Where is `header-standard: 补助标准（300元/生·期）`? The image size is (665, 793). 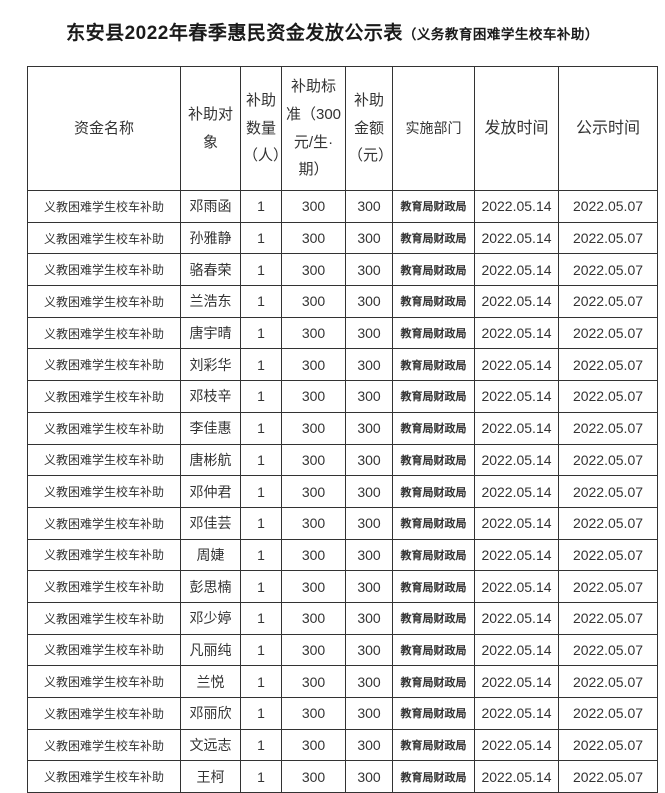
header-standard: 补助标准（300元/生·期） is located at coordinates (313, 128).